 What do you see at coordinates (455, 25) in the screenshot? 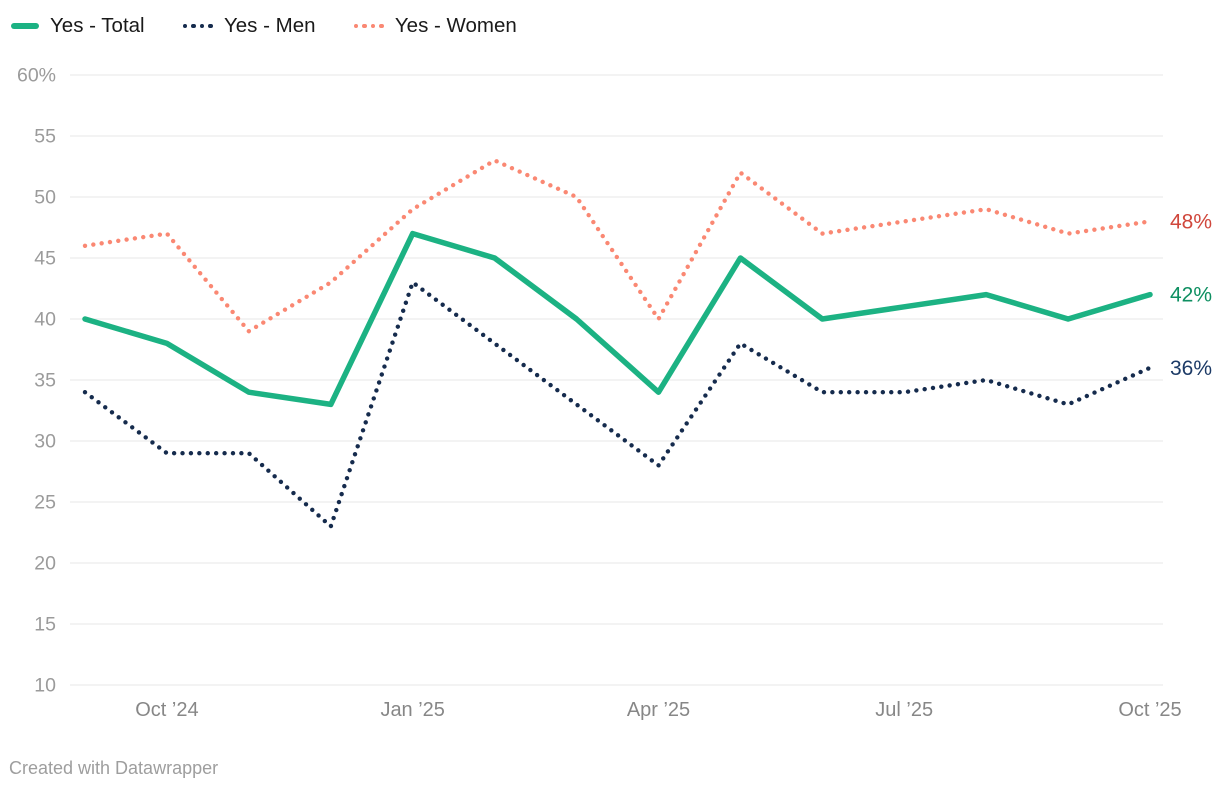
I see `legend-label-yes-women: Yes - Women` at bounding box center [455, 25].